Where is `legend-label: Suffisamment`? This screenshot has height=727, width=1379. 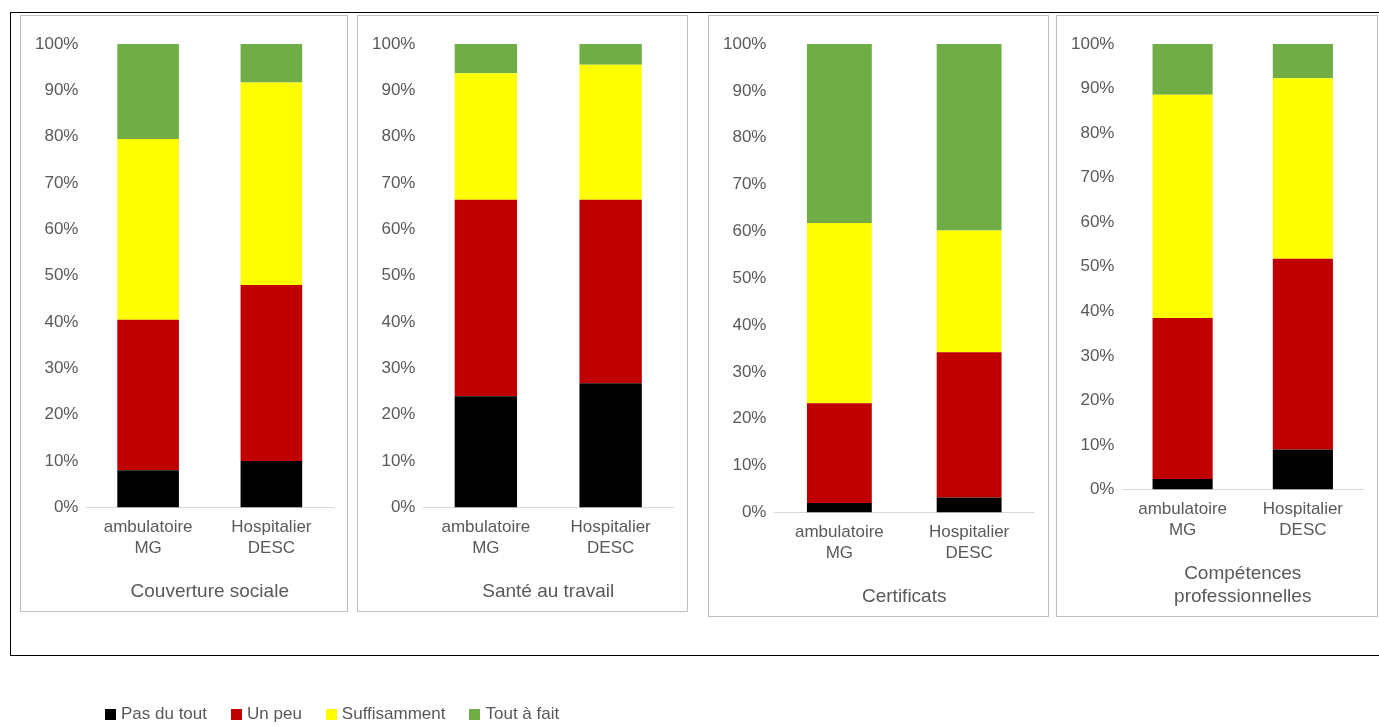 legend-label: Suffisamment is located at coordinates (393, 714).